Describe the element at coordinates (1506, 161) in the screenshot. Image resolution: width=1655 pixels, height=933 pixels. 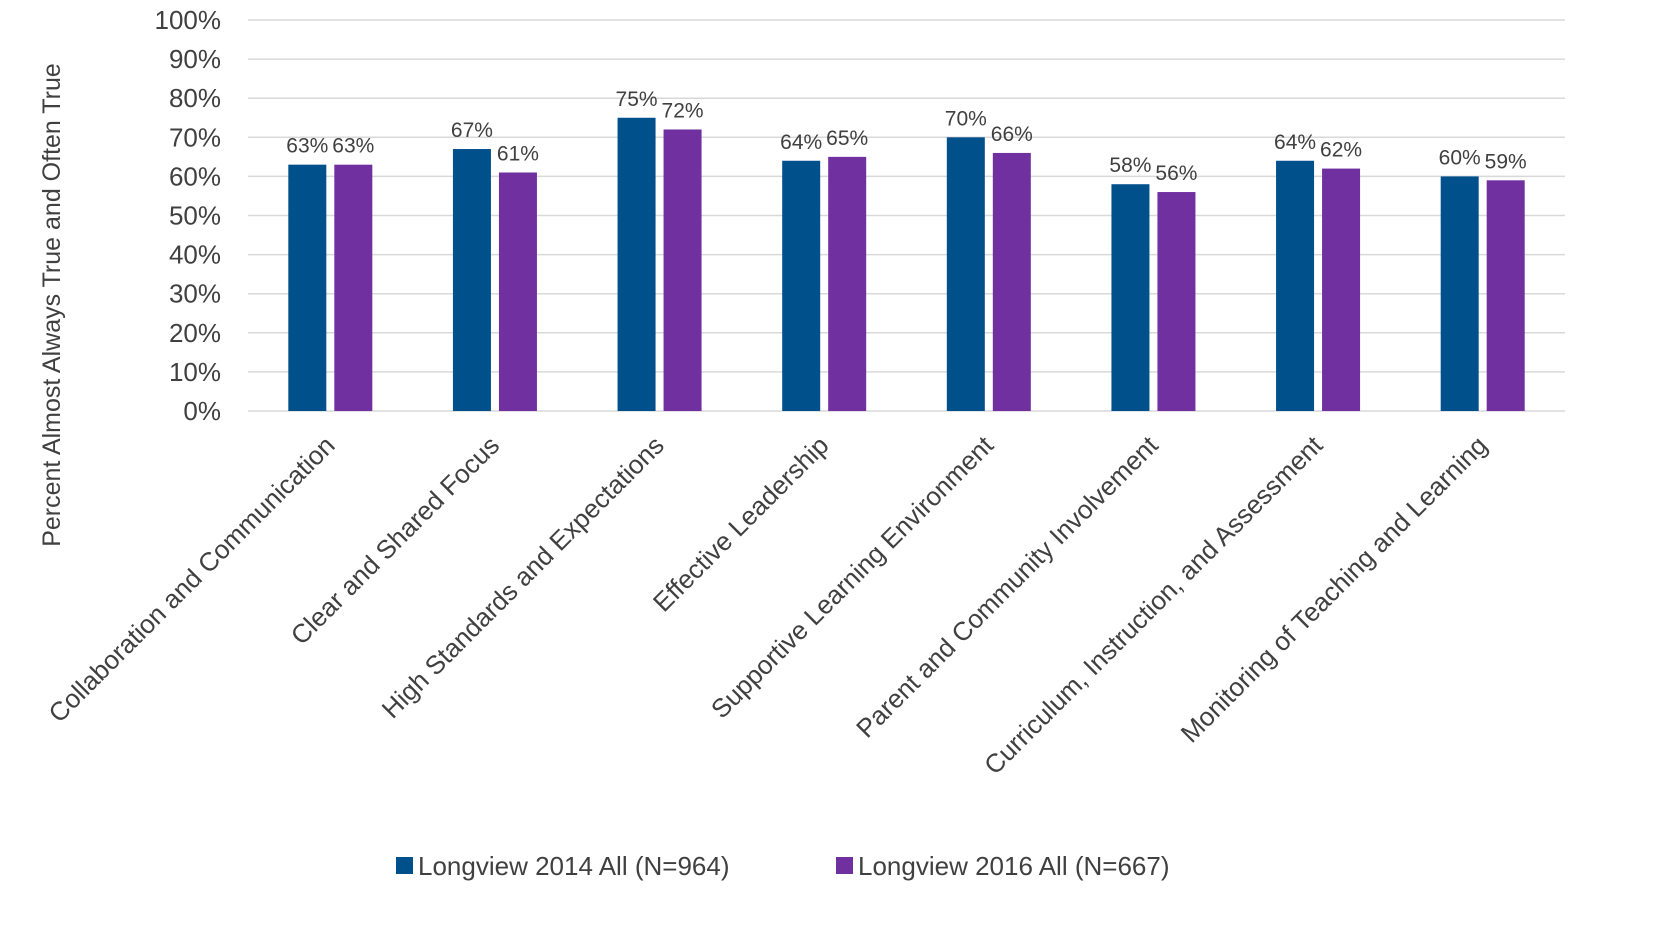
I see `data-label: 59%` at that location.